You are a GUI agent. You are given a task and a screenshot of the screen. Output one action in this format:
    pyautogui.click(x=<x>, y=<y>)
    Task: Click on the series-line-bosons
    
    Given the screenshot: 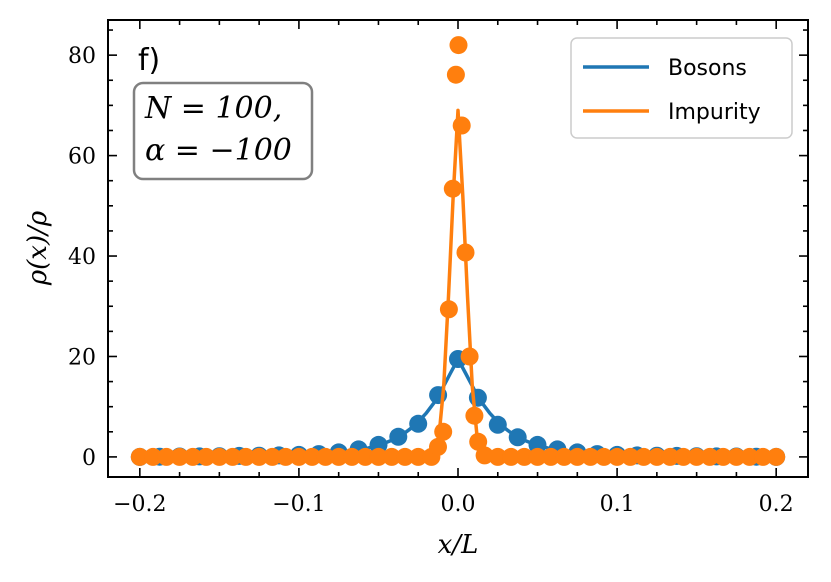 What is the action you would take?
    pyautogui.click(x=458, y=408)
    